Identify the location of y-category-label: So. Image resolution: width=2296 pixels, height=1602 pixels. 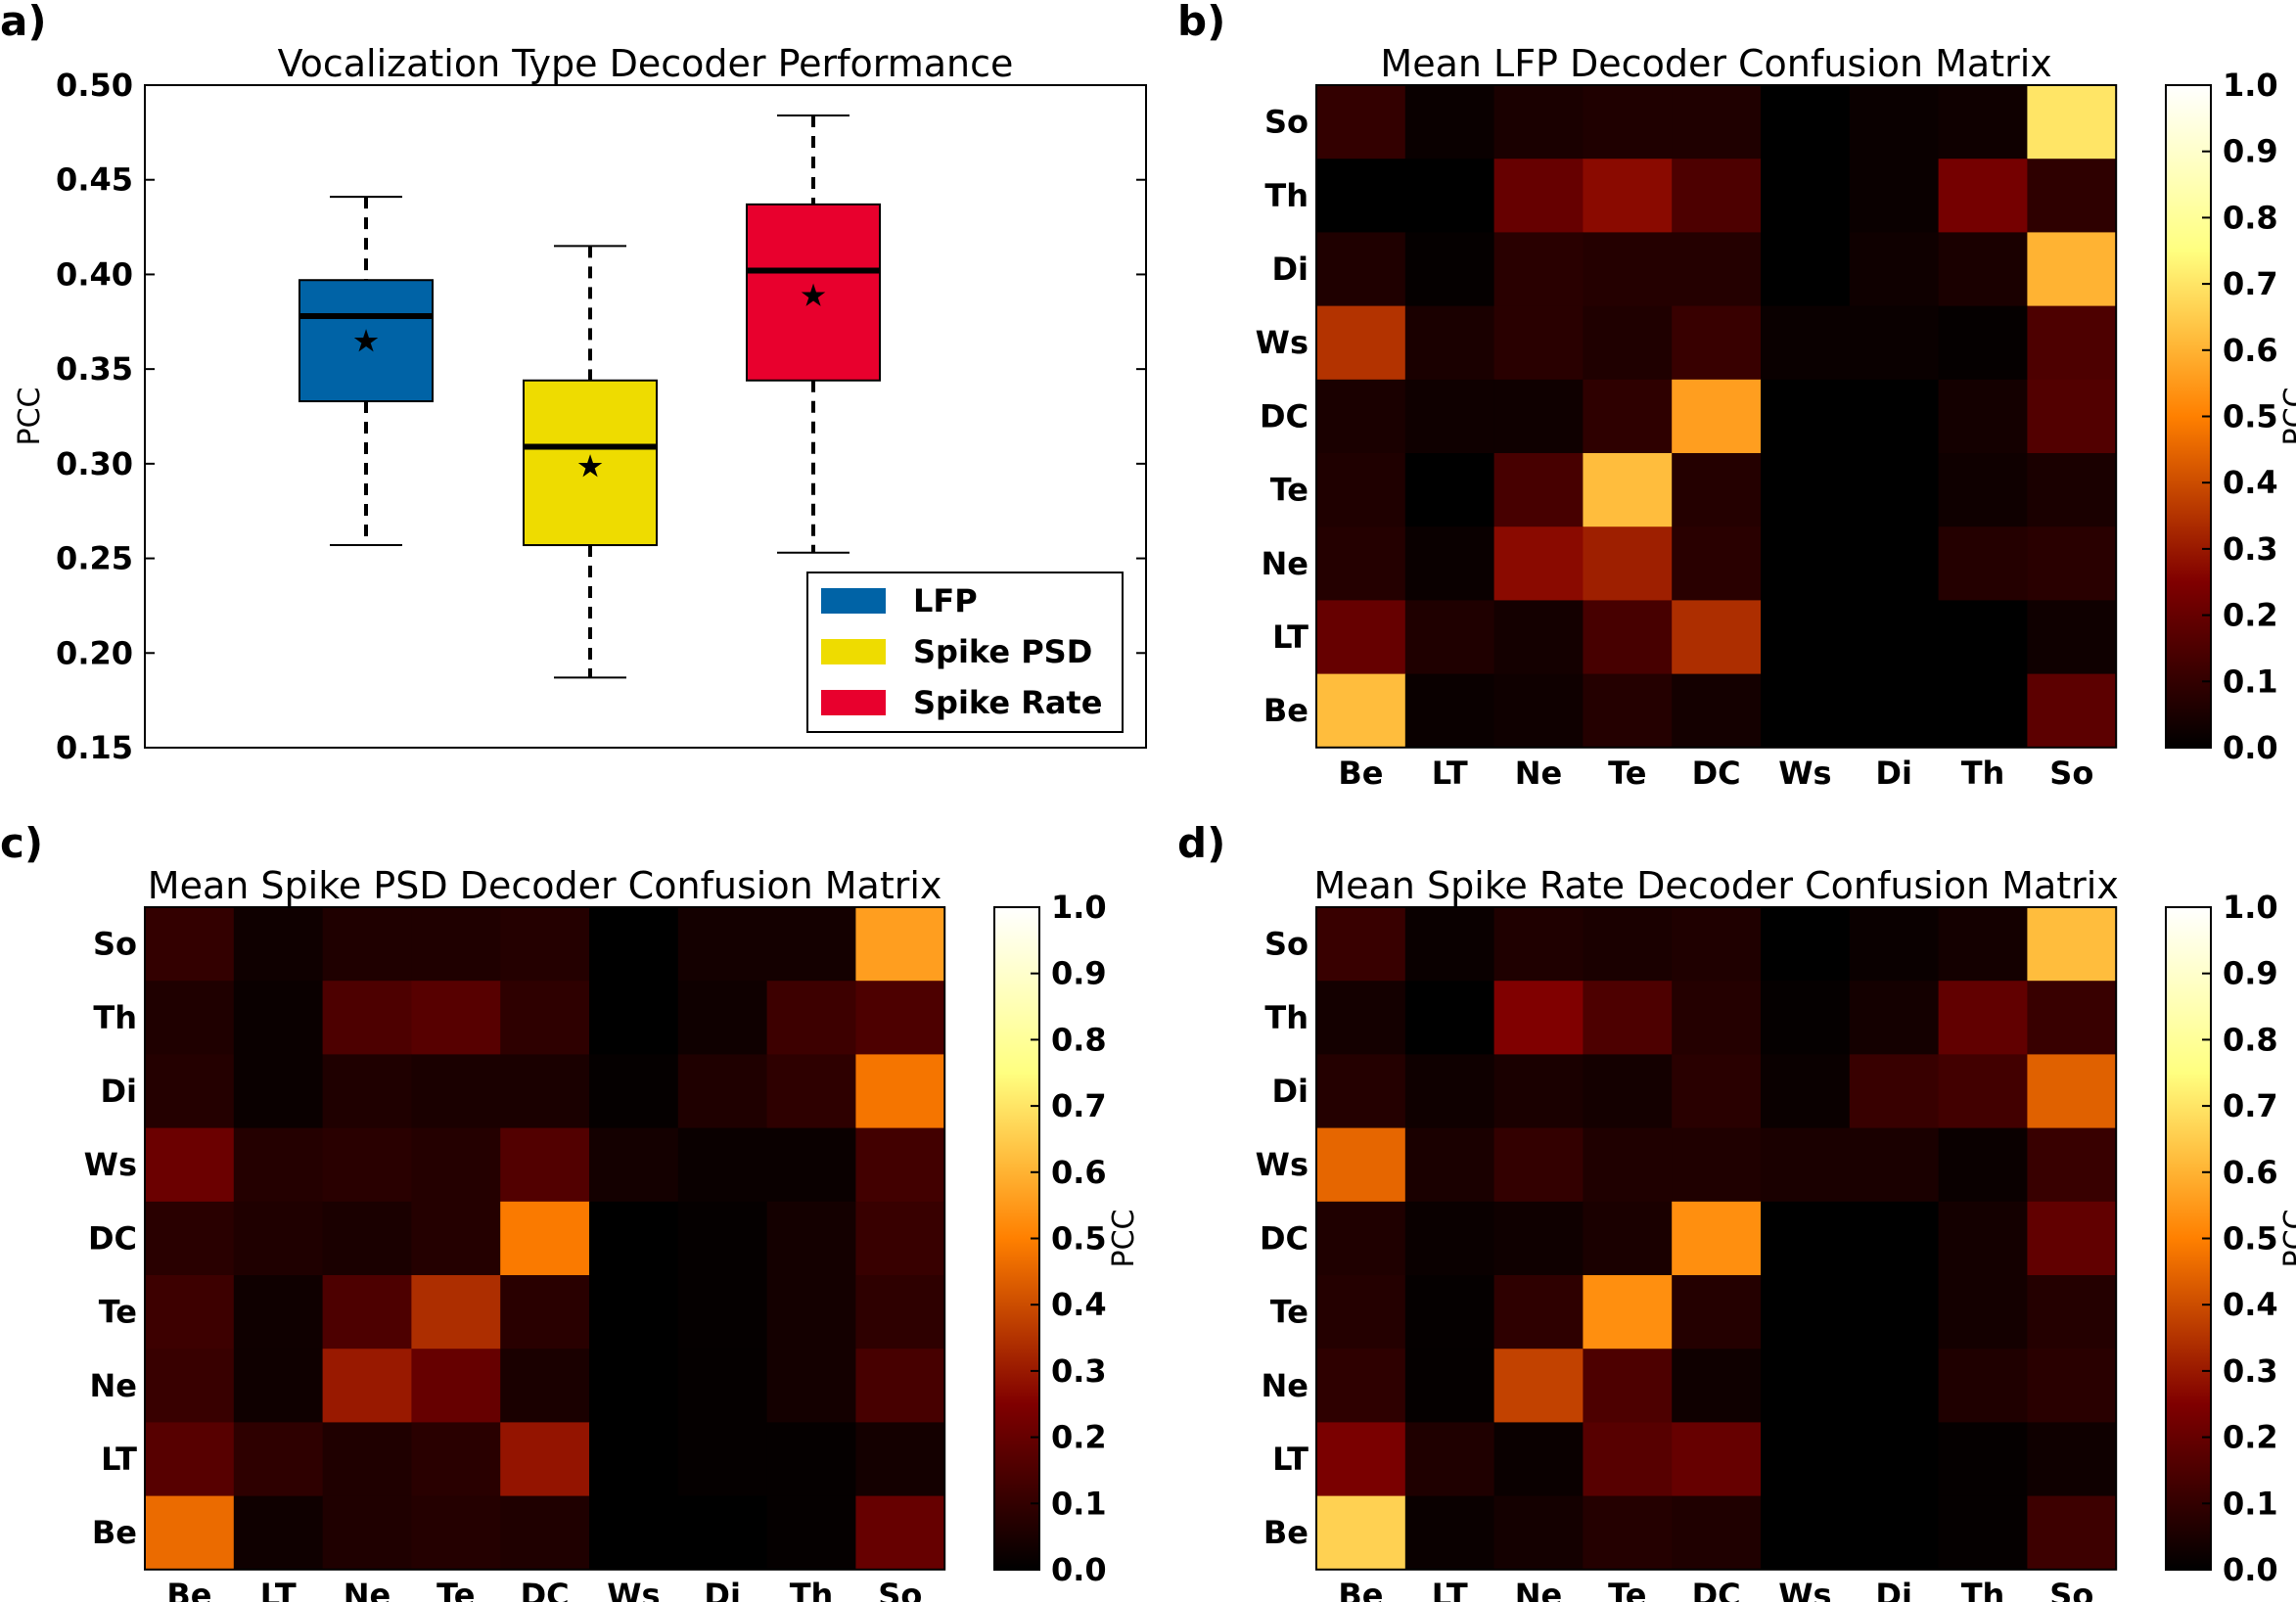
(1286, 122).